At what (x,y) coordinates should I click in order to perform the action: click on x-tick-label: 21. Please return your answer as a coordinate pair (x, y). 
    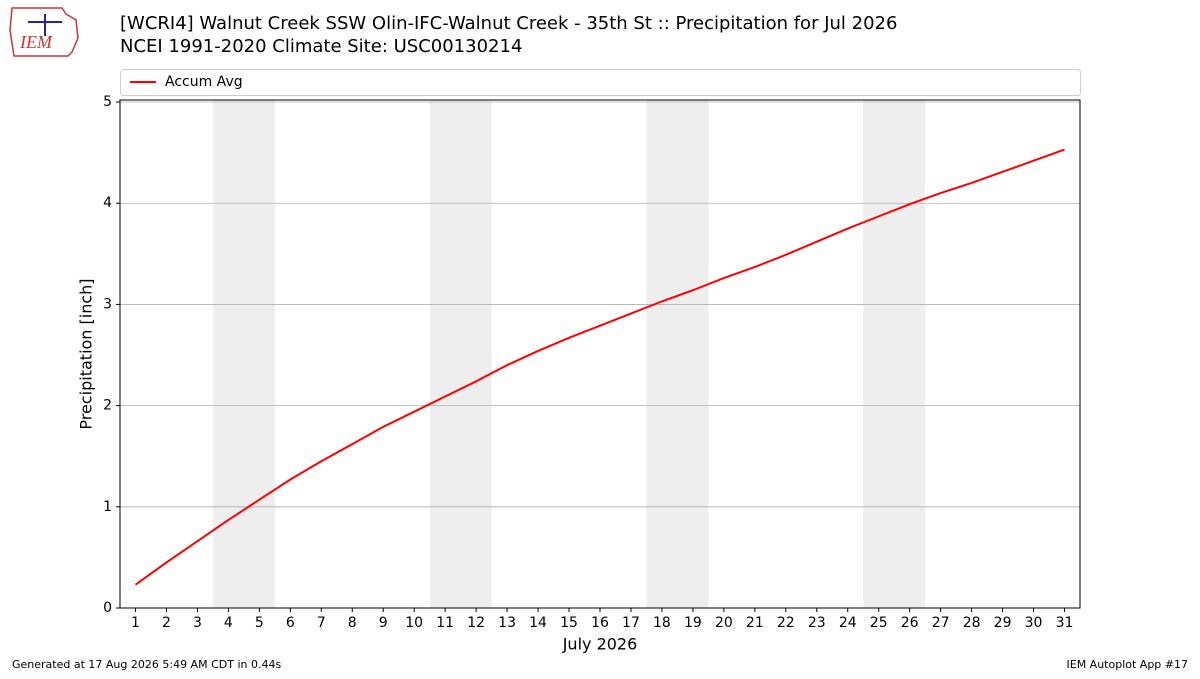
    Looking at the image, I should click on (755, 623).